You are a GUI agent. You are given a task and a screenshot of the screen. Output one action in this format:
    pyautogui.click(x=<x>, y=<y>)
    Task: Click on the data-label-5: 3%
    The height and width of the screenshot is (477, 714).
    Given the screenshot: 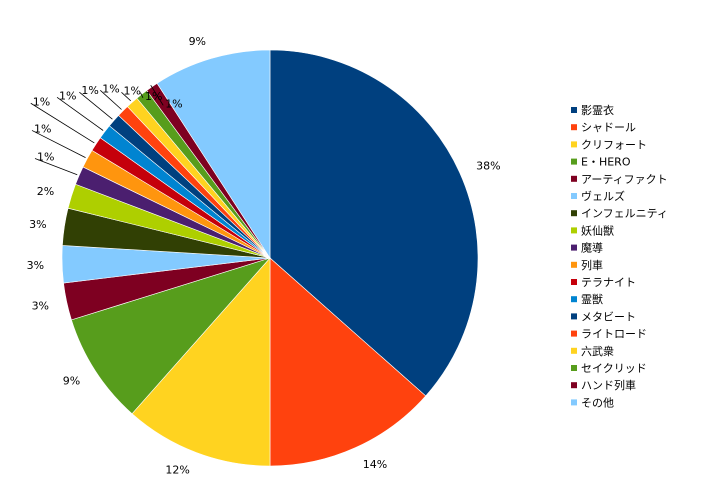 What is the action you would take?
    pyautogui.click(x=35, y=265)
    